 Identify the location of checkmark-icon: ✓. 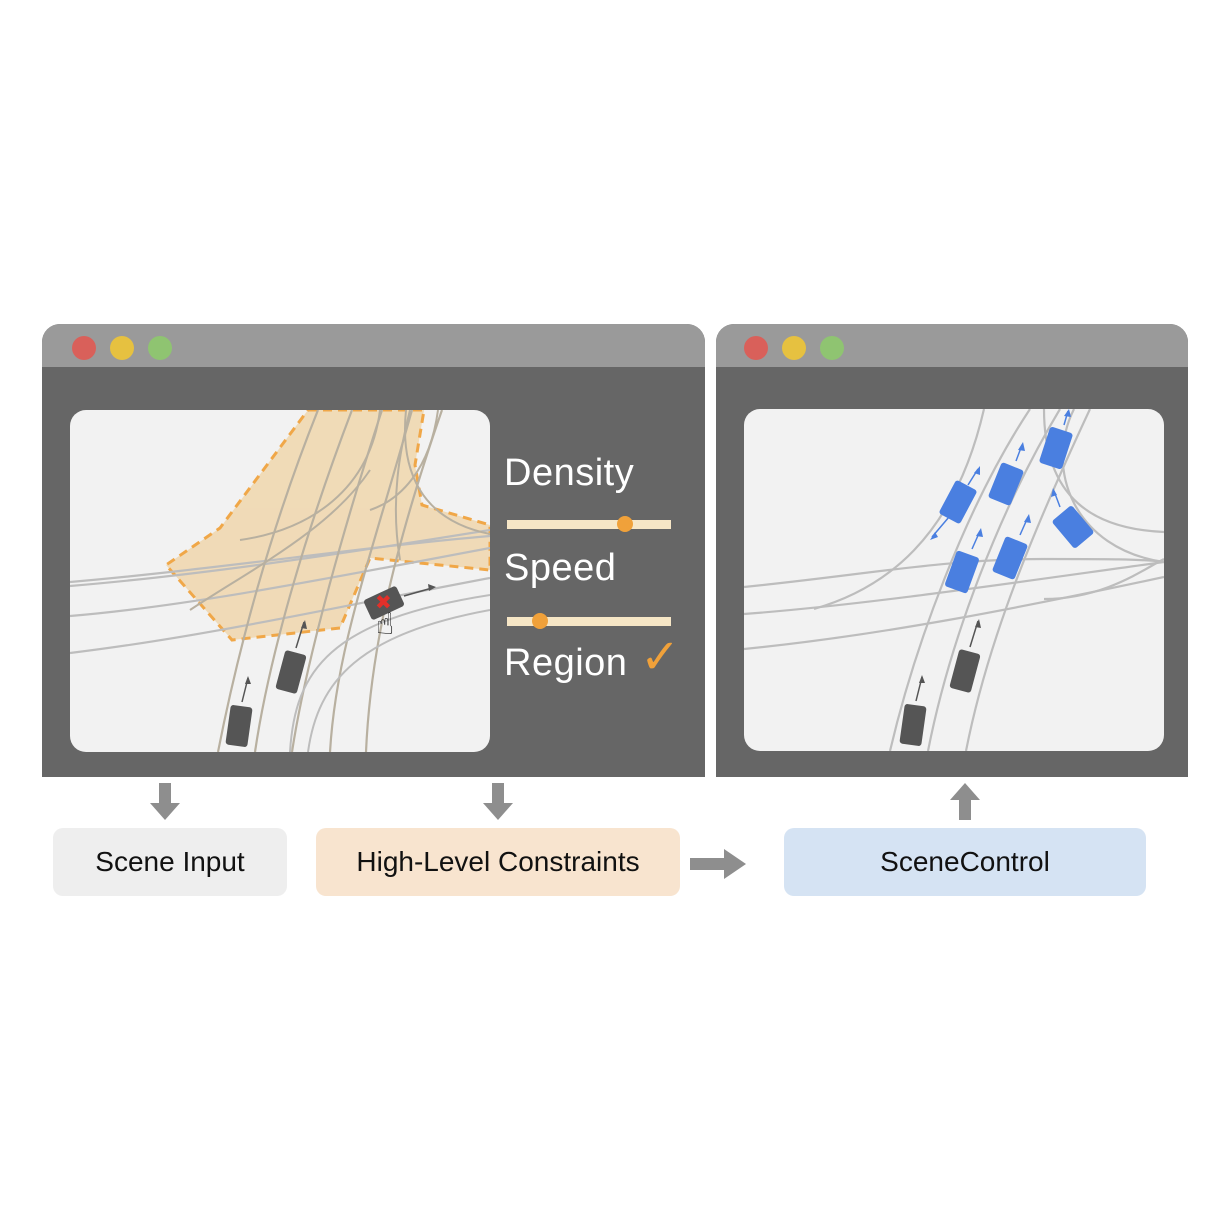
(660, 657).